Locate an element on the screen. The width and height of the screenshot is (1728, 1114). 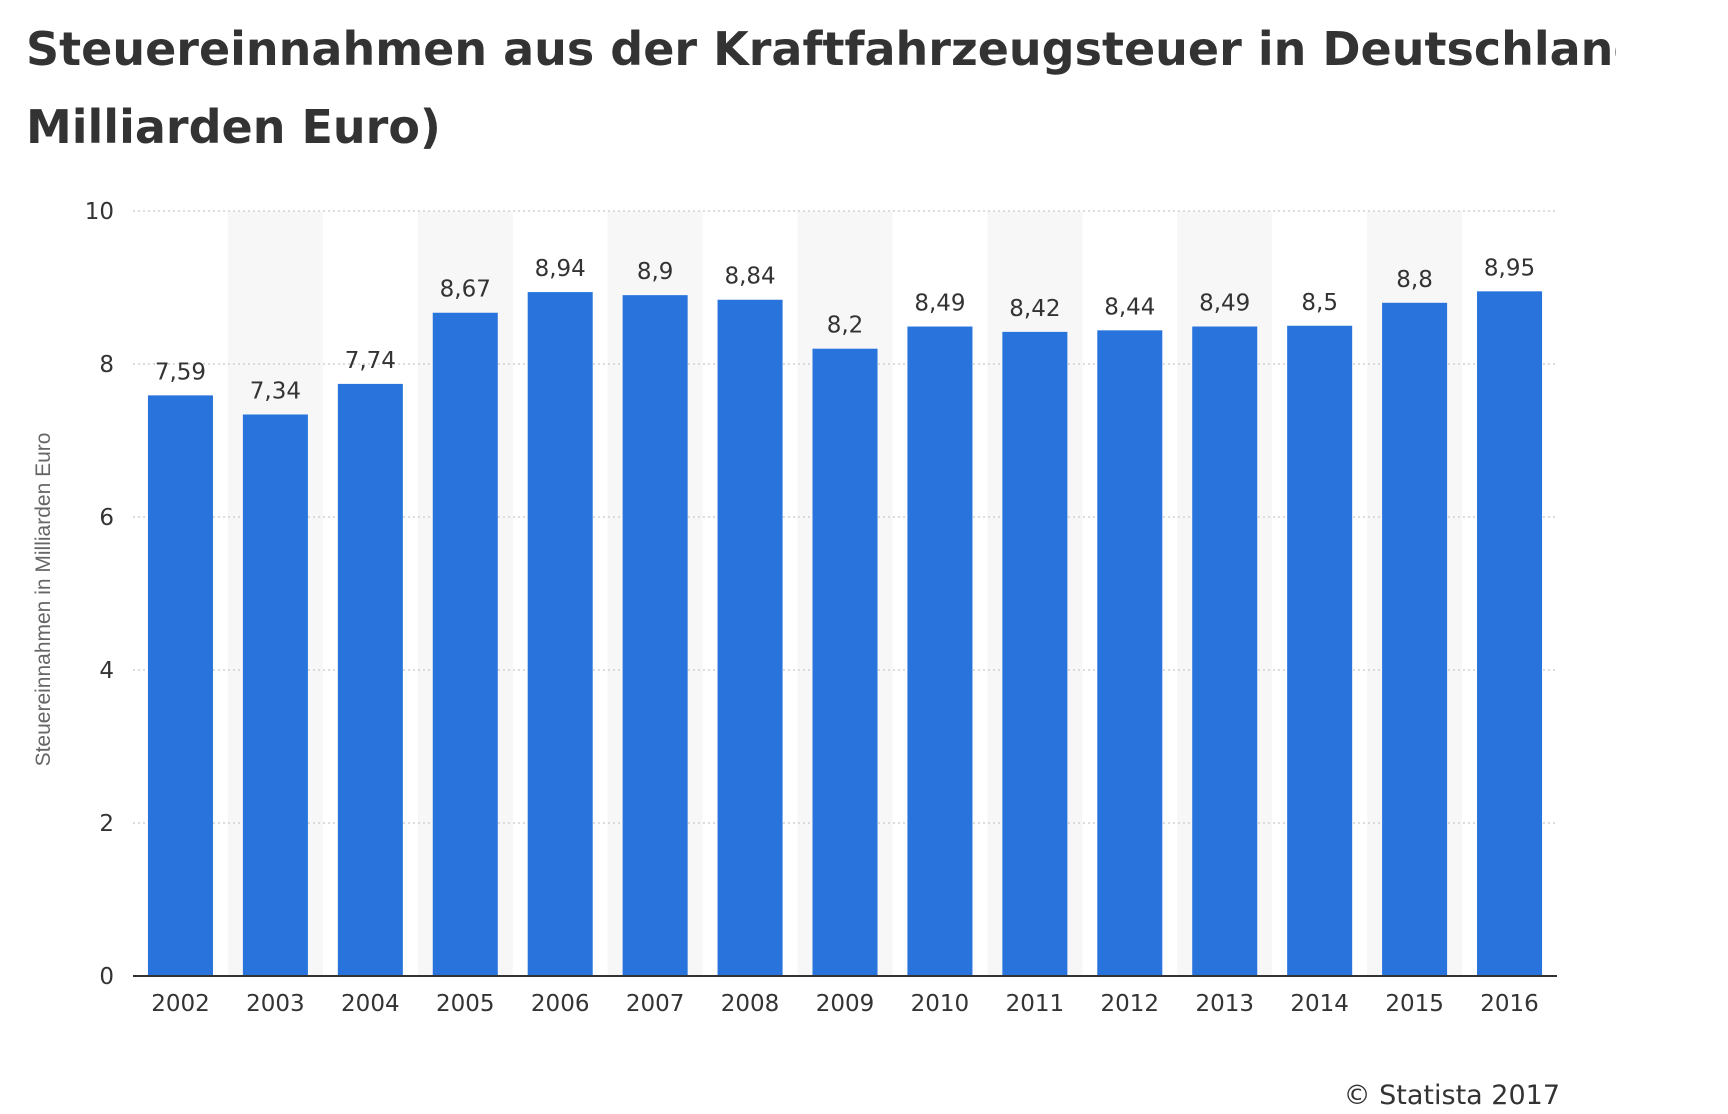
x-tick-label: 2010 is located at coordinates (940, 1004).